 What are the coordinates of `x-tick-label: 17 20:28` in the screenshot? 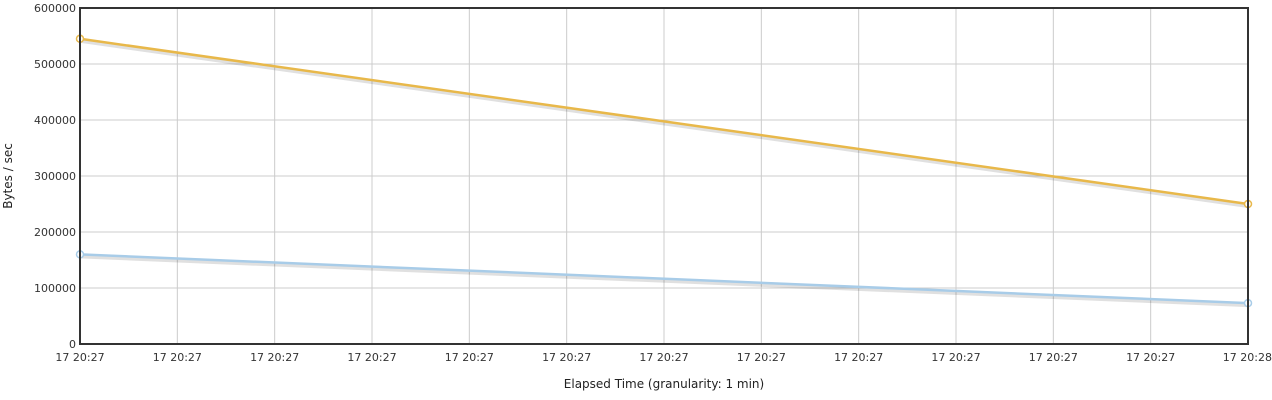 It's located at (1247, 357).